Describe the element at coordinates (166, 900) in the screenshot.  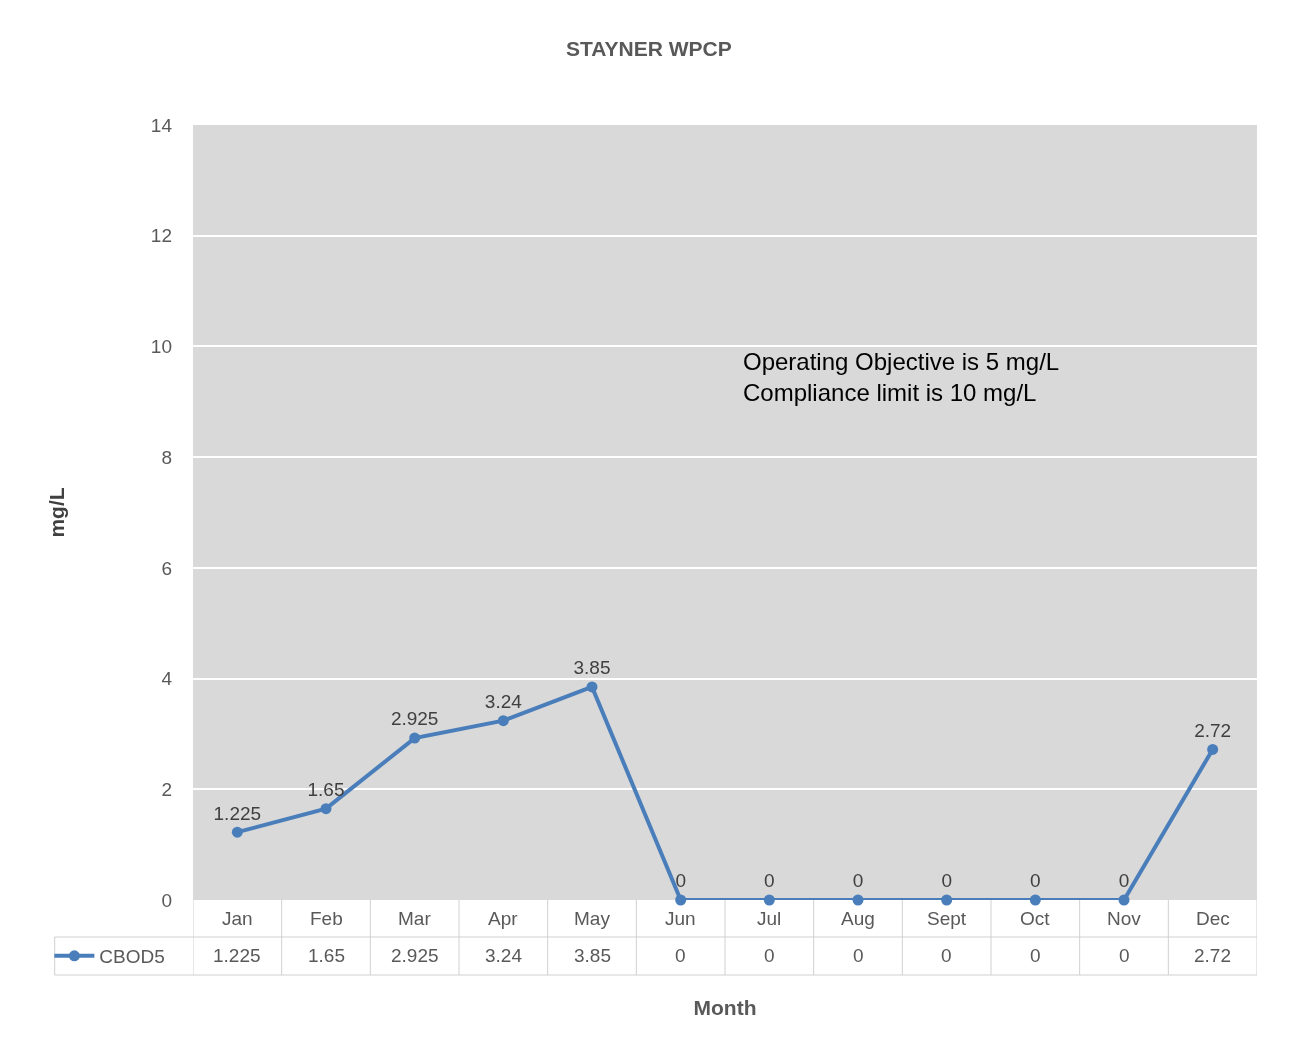
I see `y-tick-label: 0` at that location.